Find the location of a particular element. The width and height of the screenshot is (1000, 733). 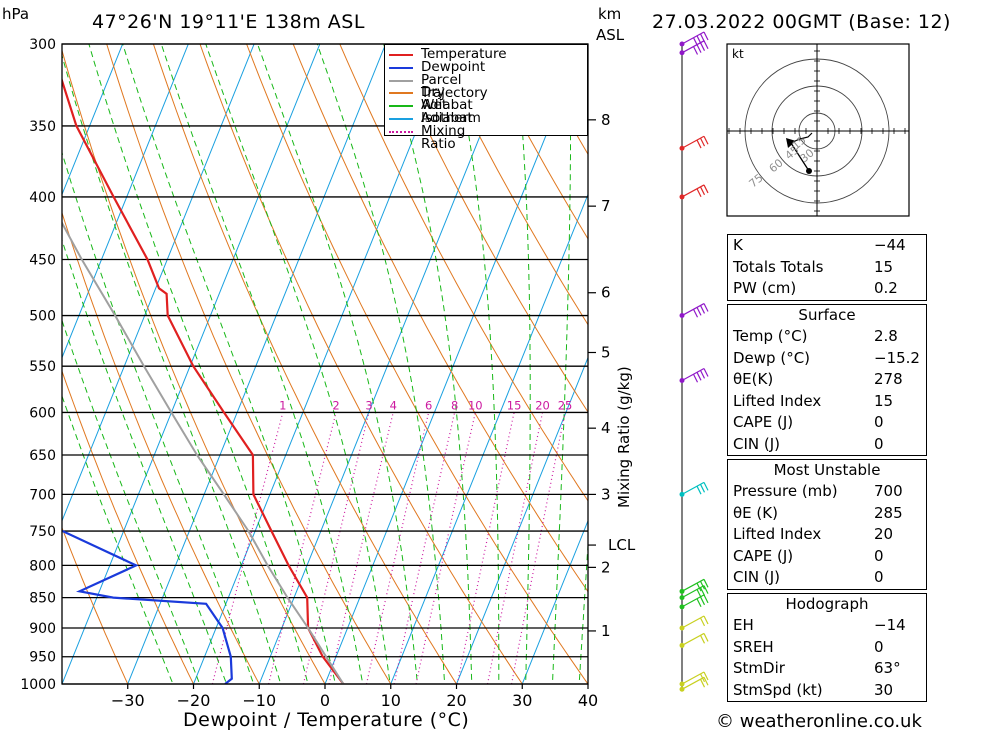

table-row: Lifted Index 15 is located at coordinates (827, 402).